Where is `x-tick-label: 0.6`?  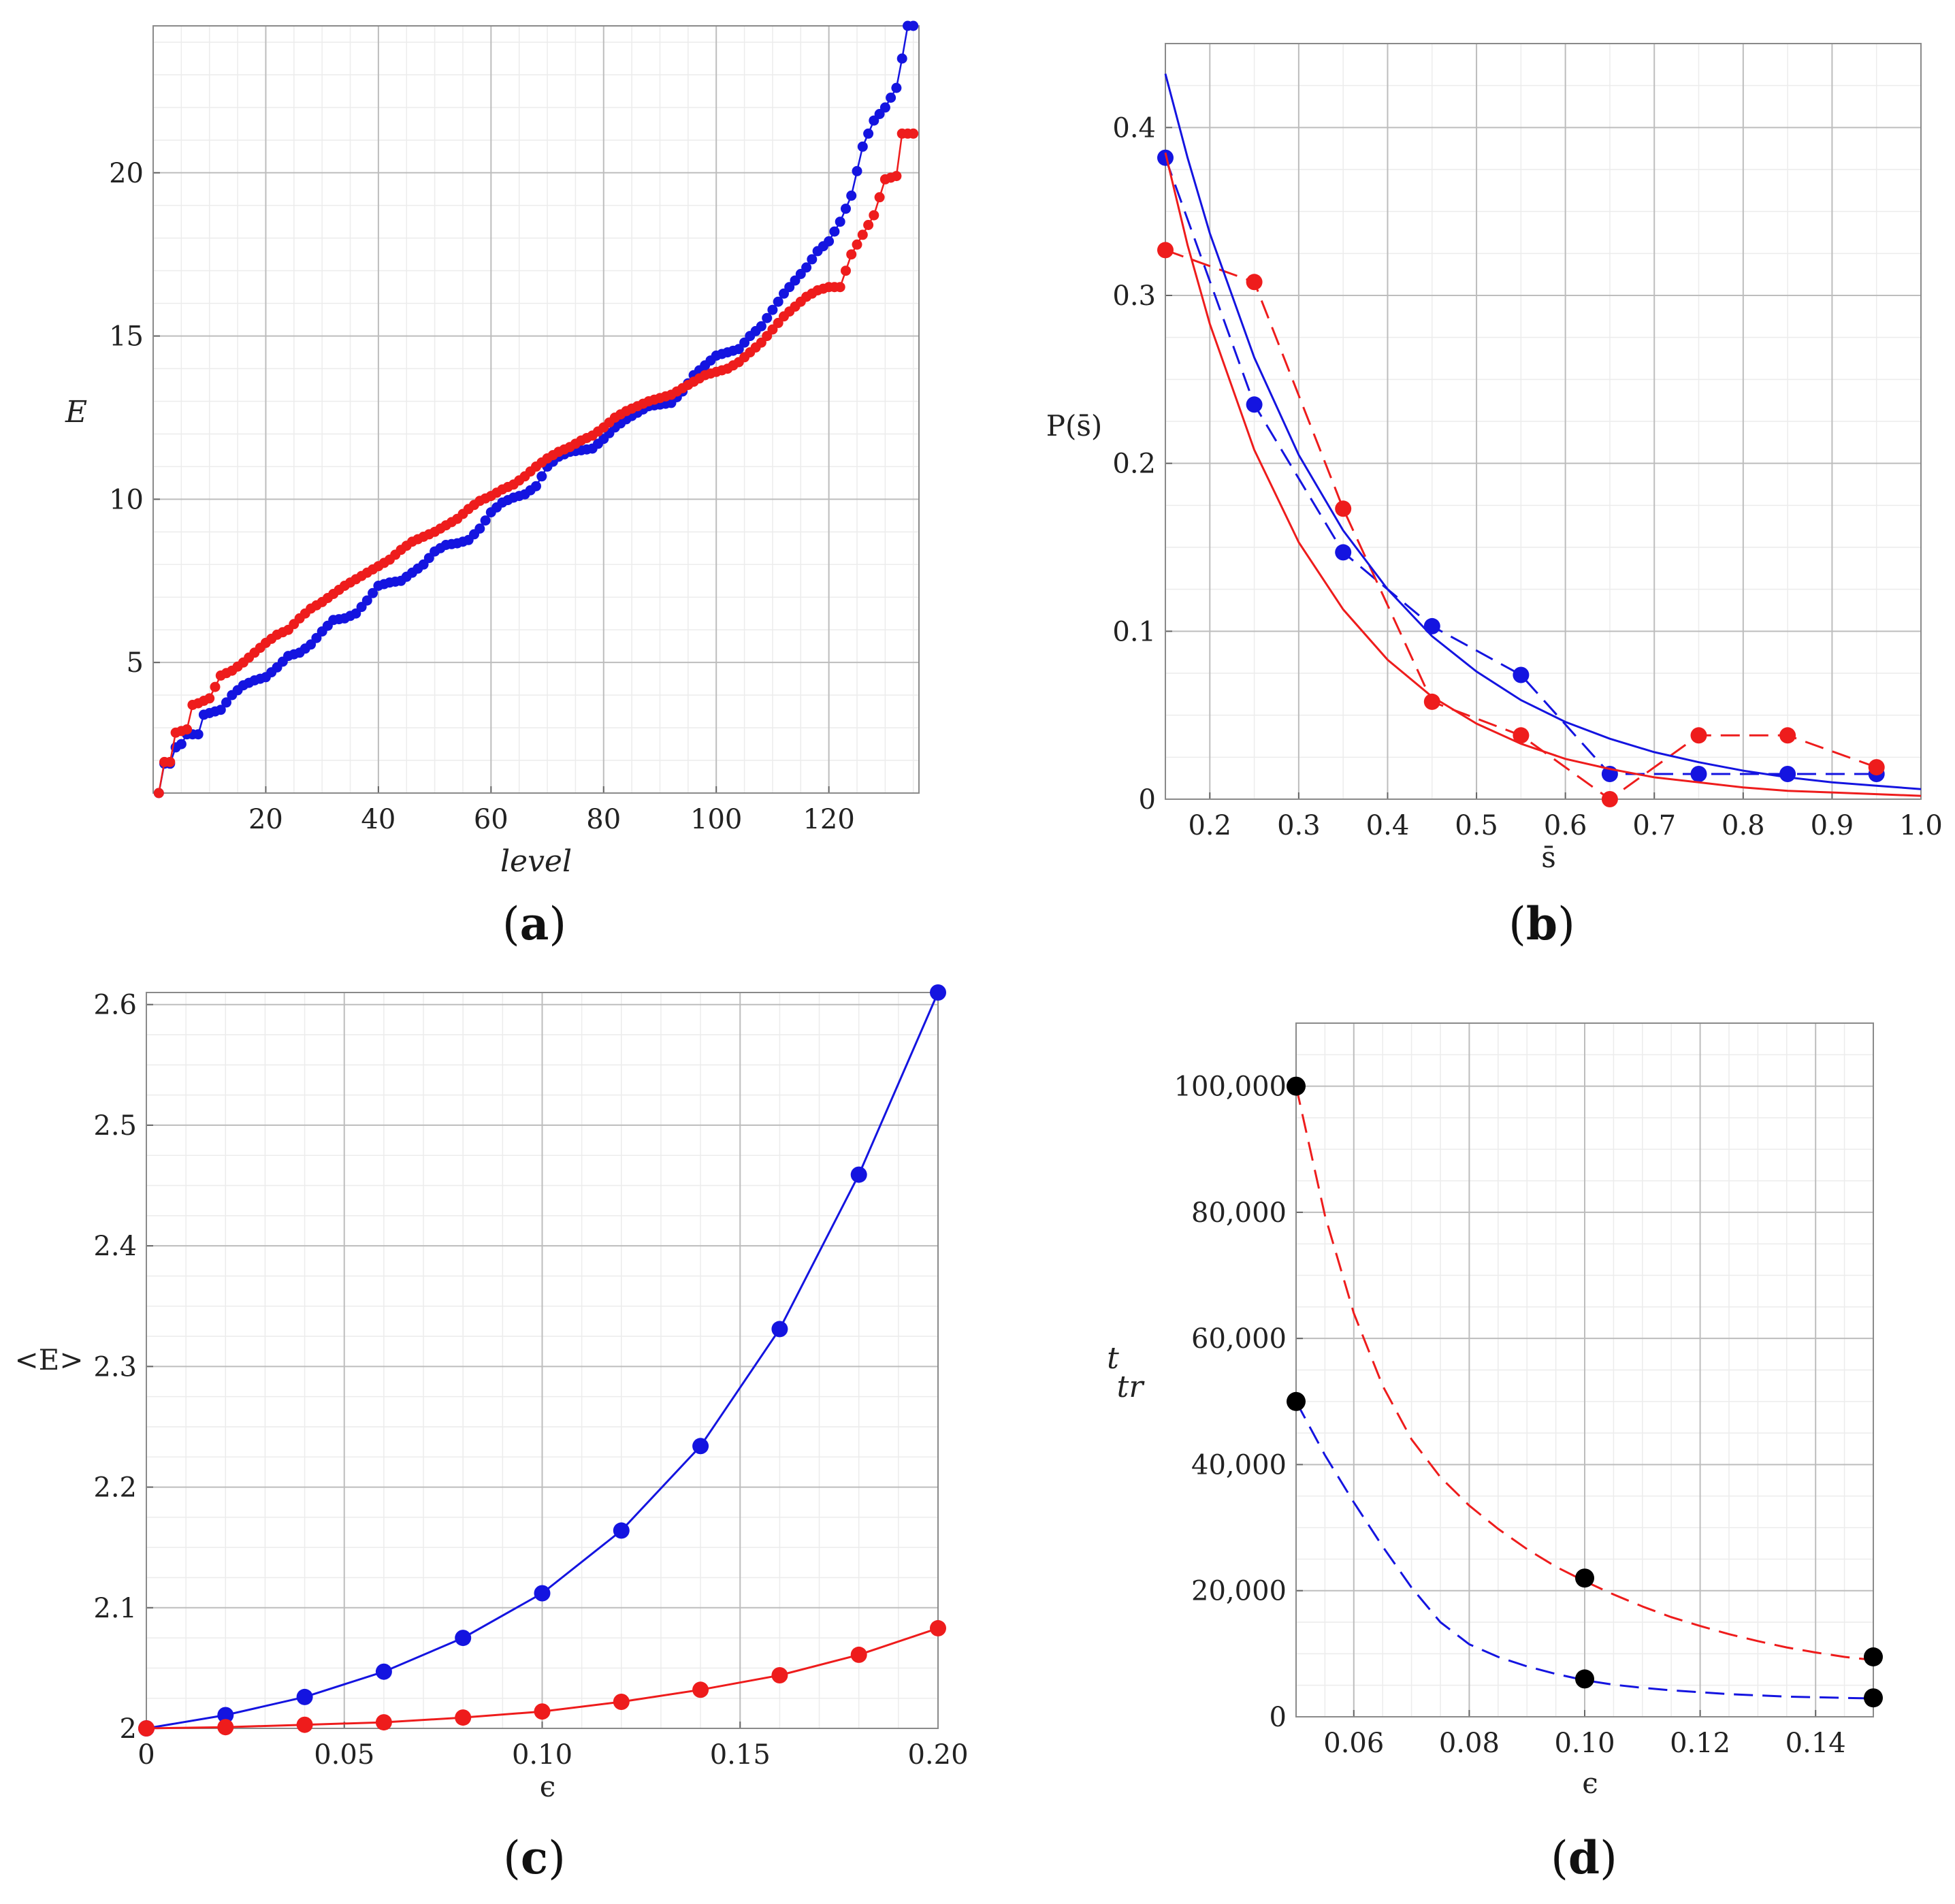 x-tick-label: 0.6 is located at coordinates (1566, 826).